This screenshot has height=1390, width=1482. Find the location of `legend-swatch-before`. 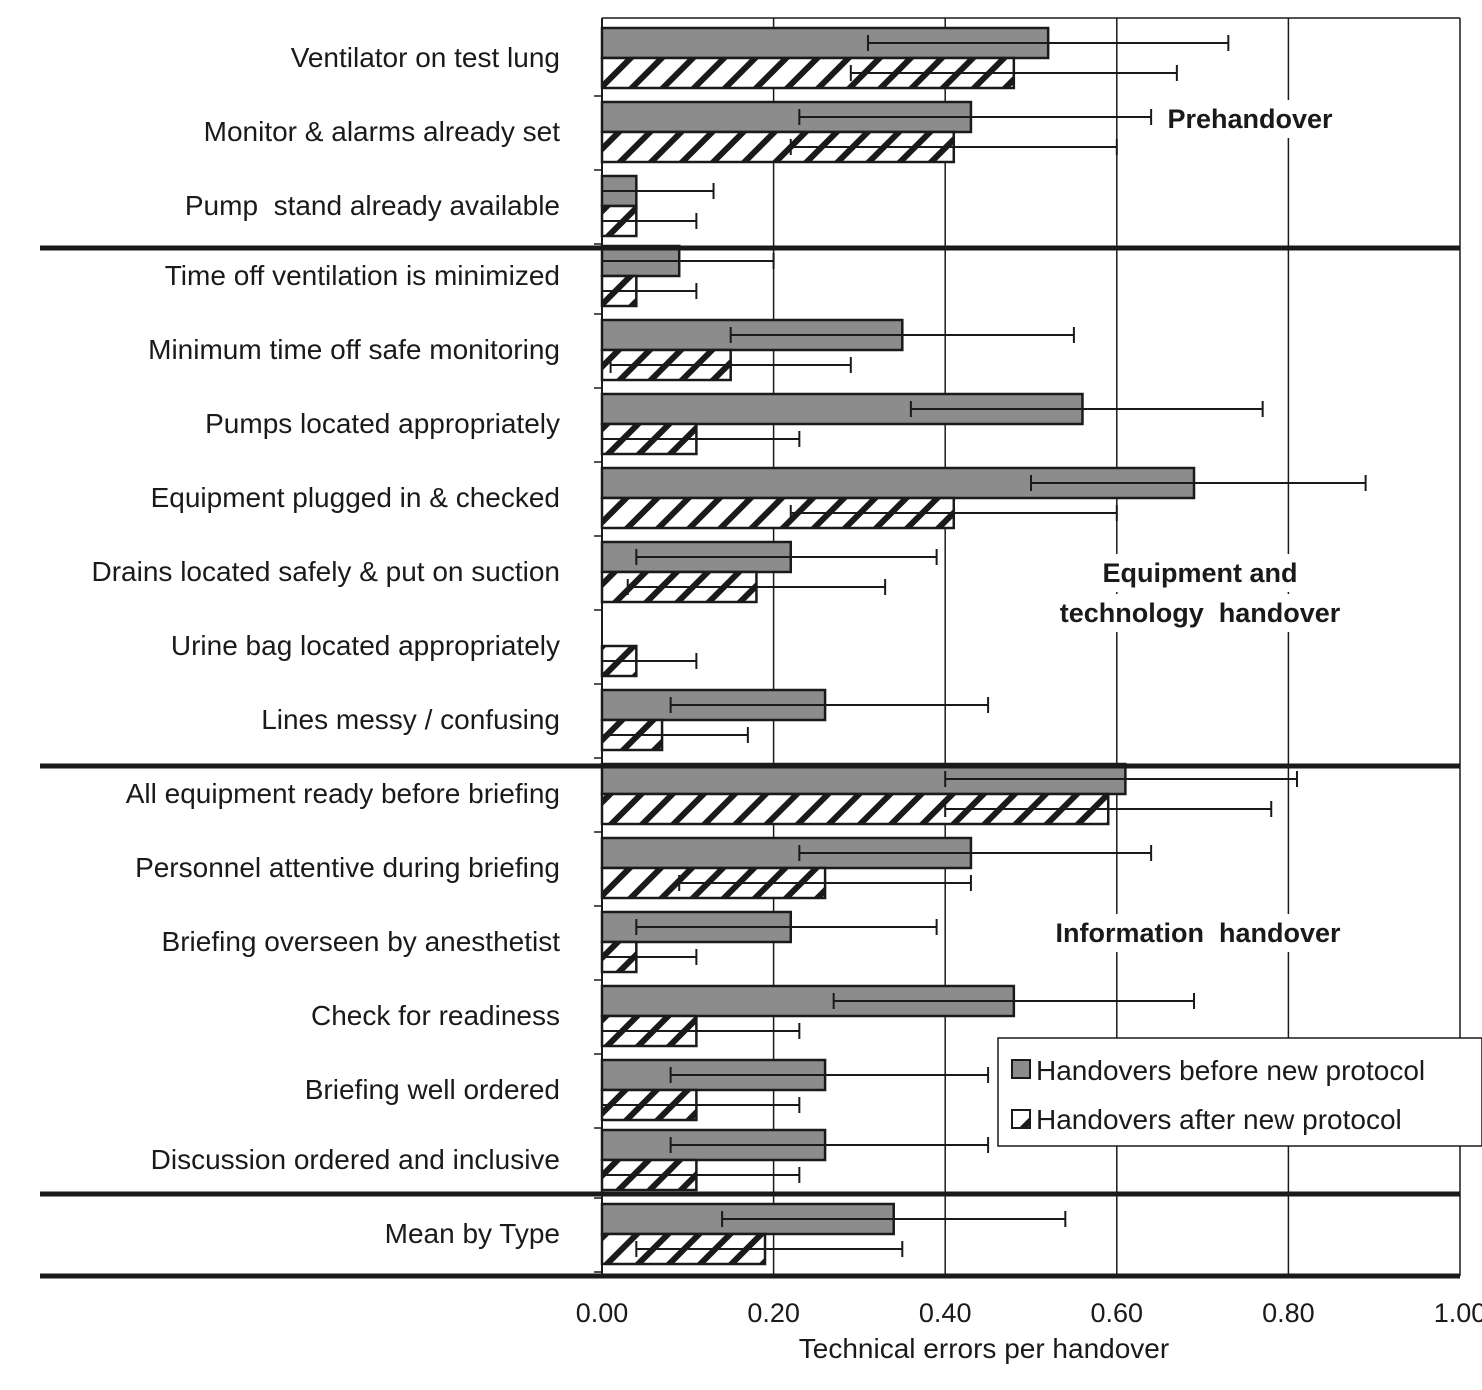

legend-swatch-before is located at coordinates (1021, 1069).